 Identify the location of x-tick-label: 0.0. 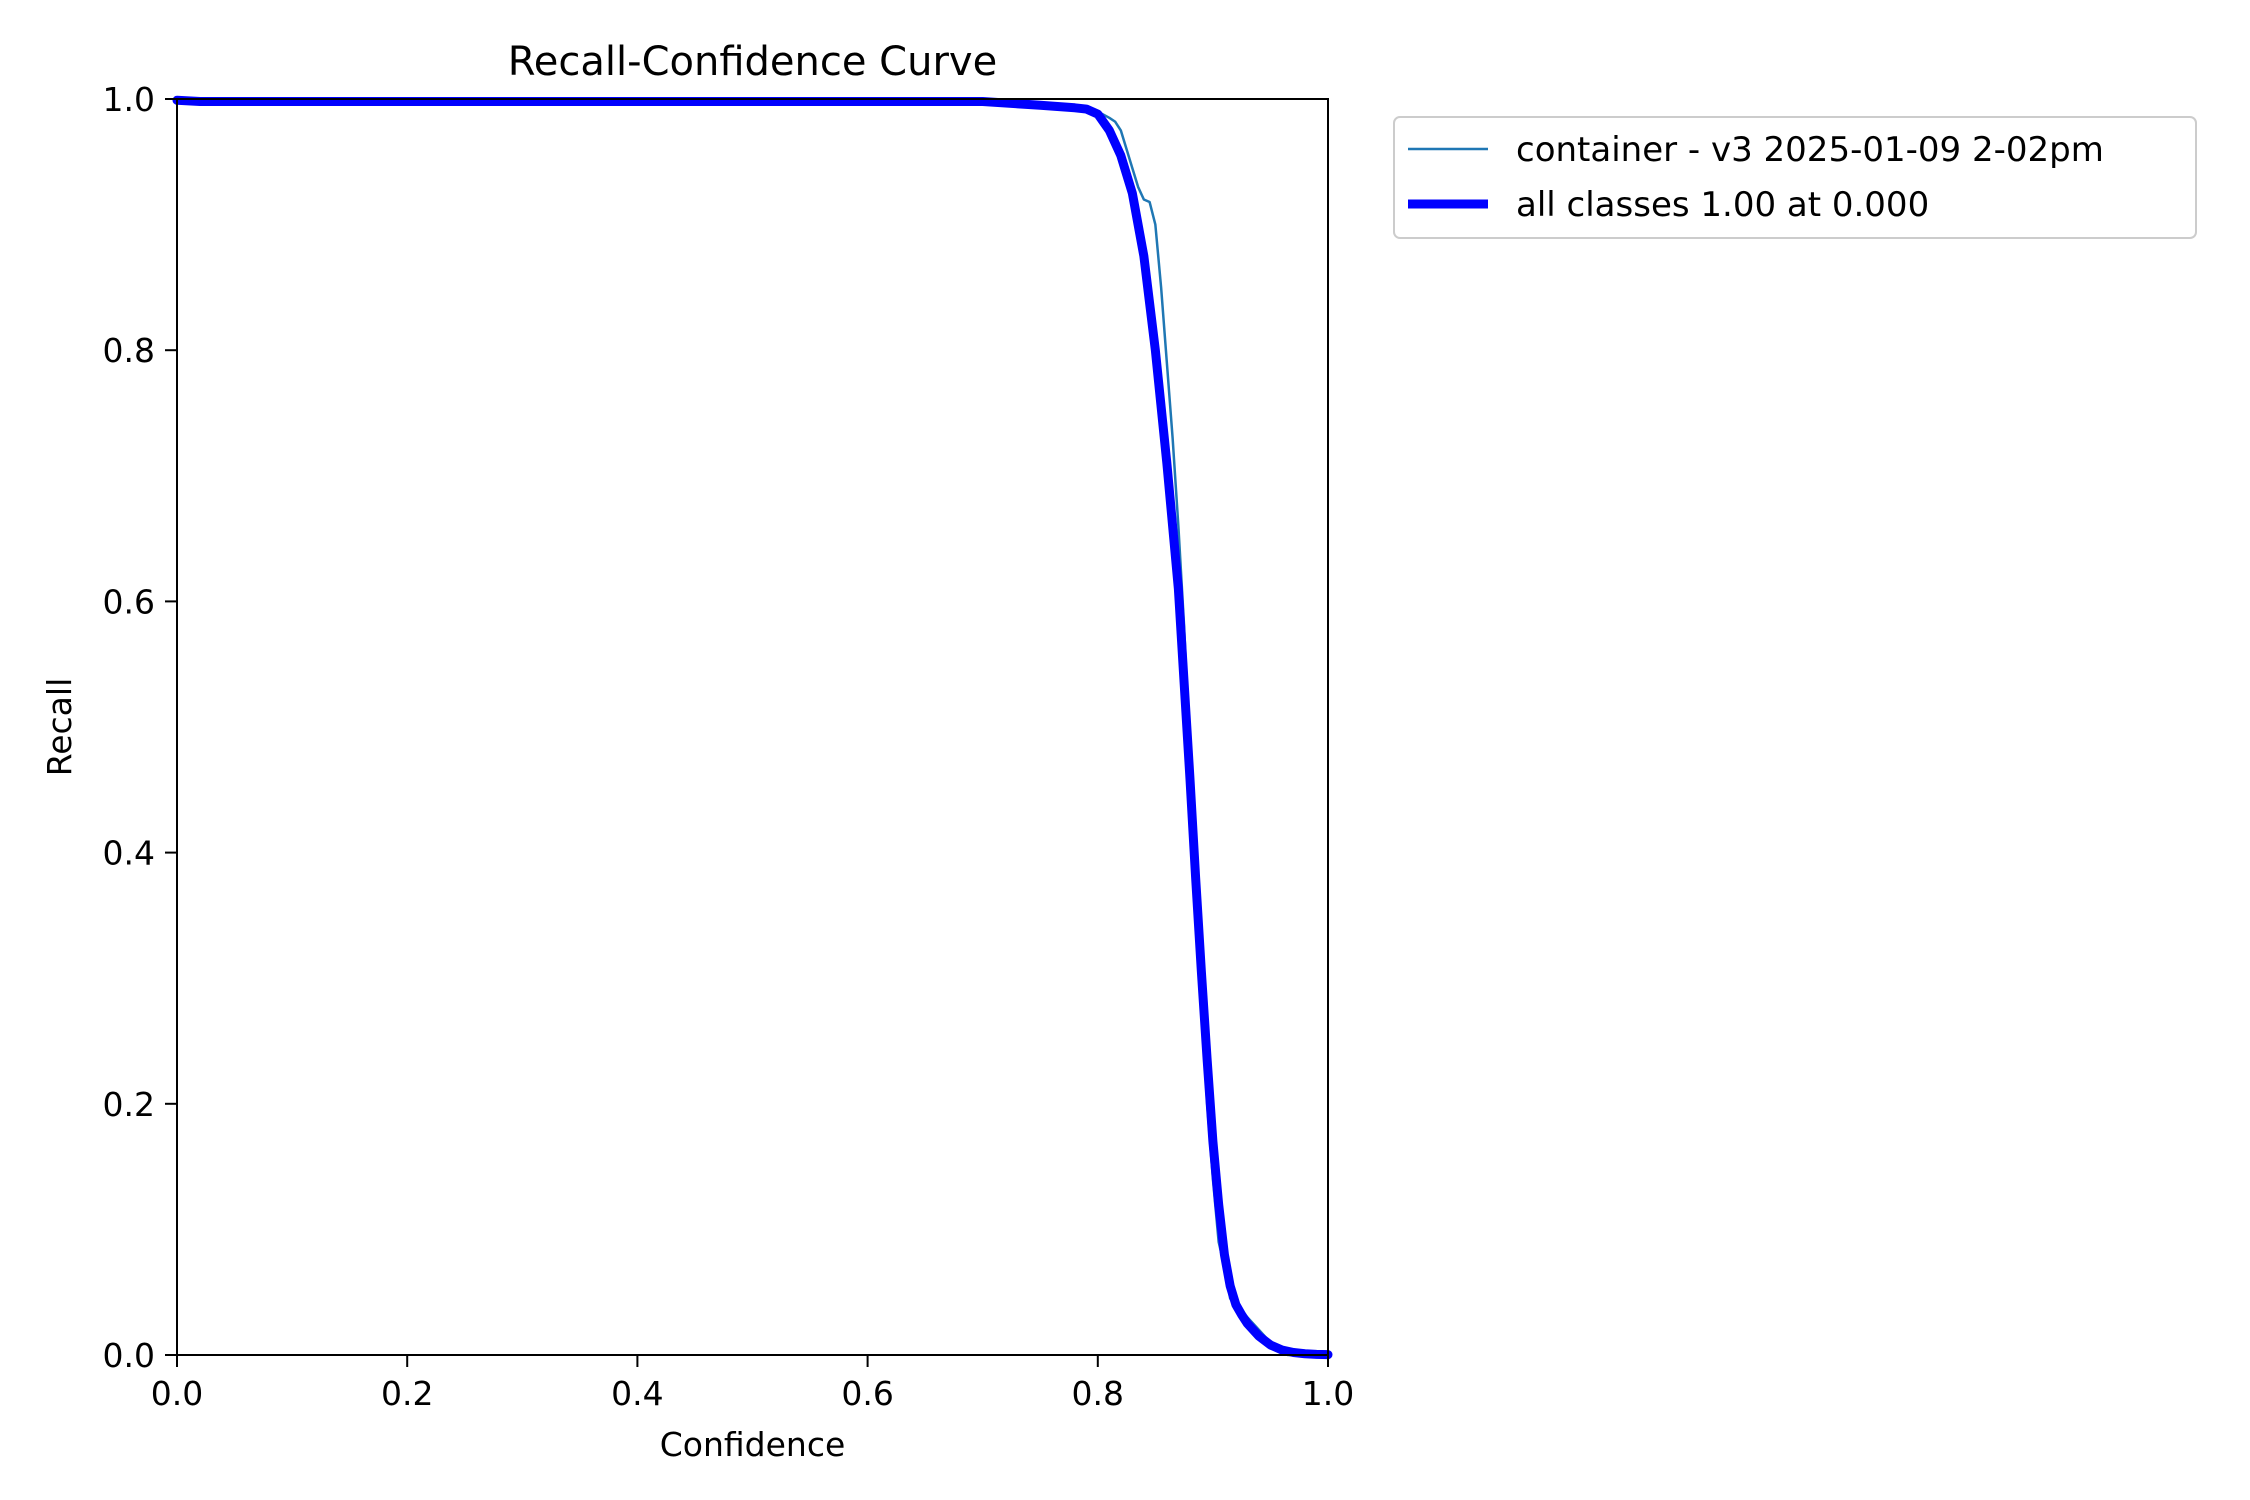
(177, 1393).